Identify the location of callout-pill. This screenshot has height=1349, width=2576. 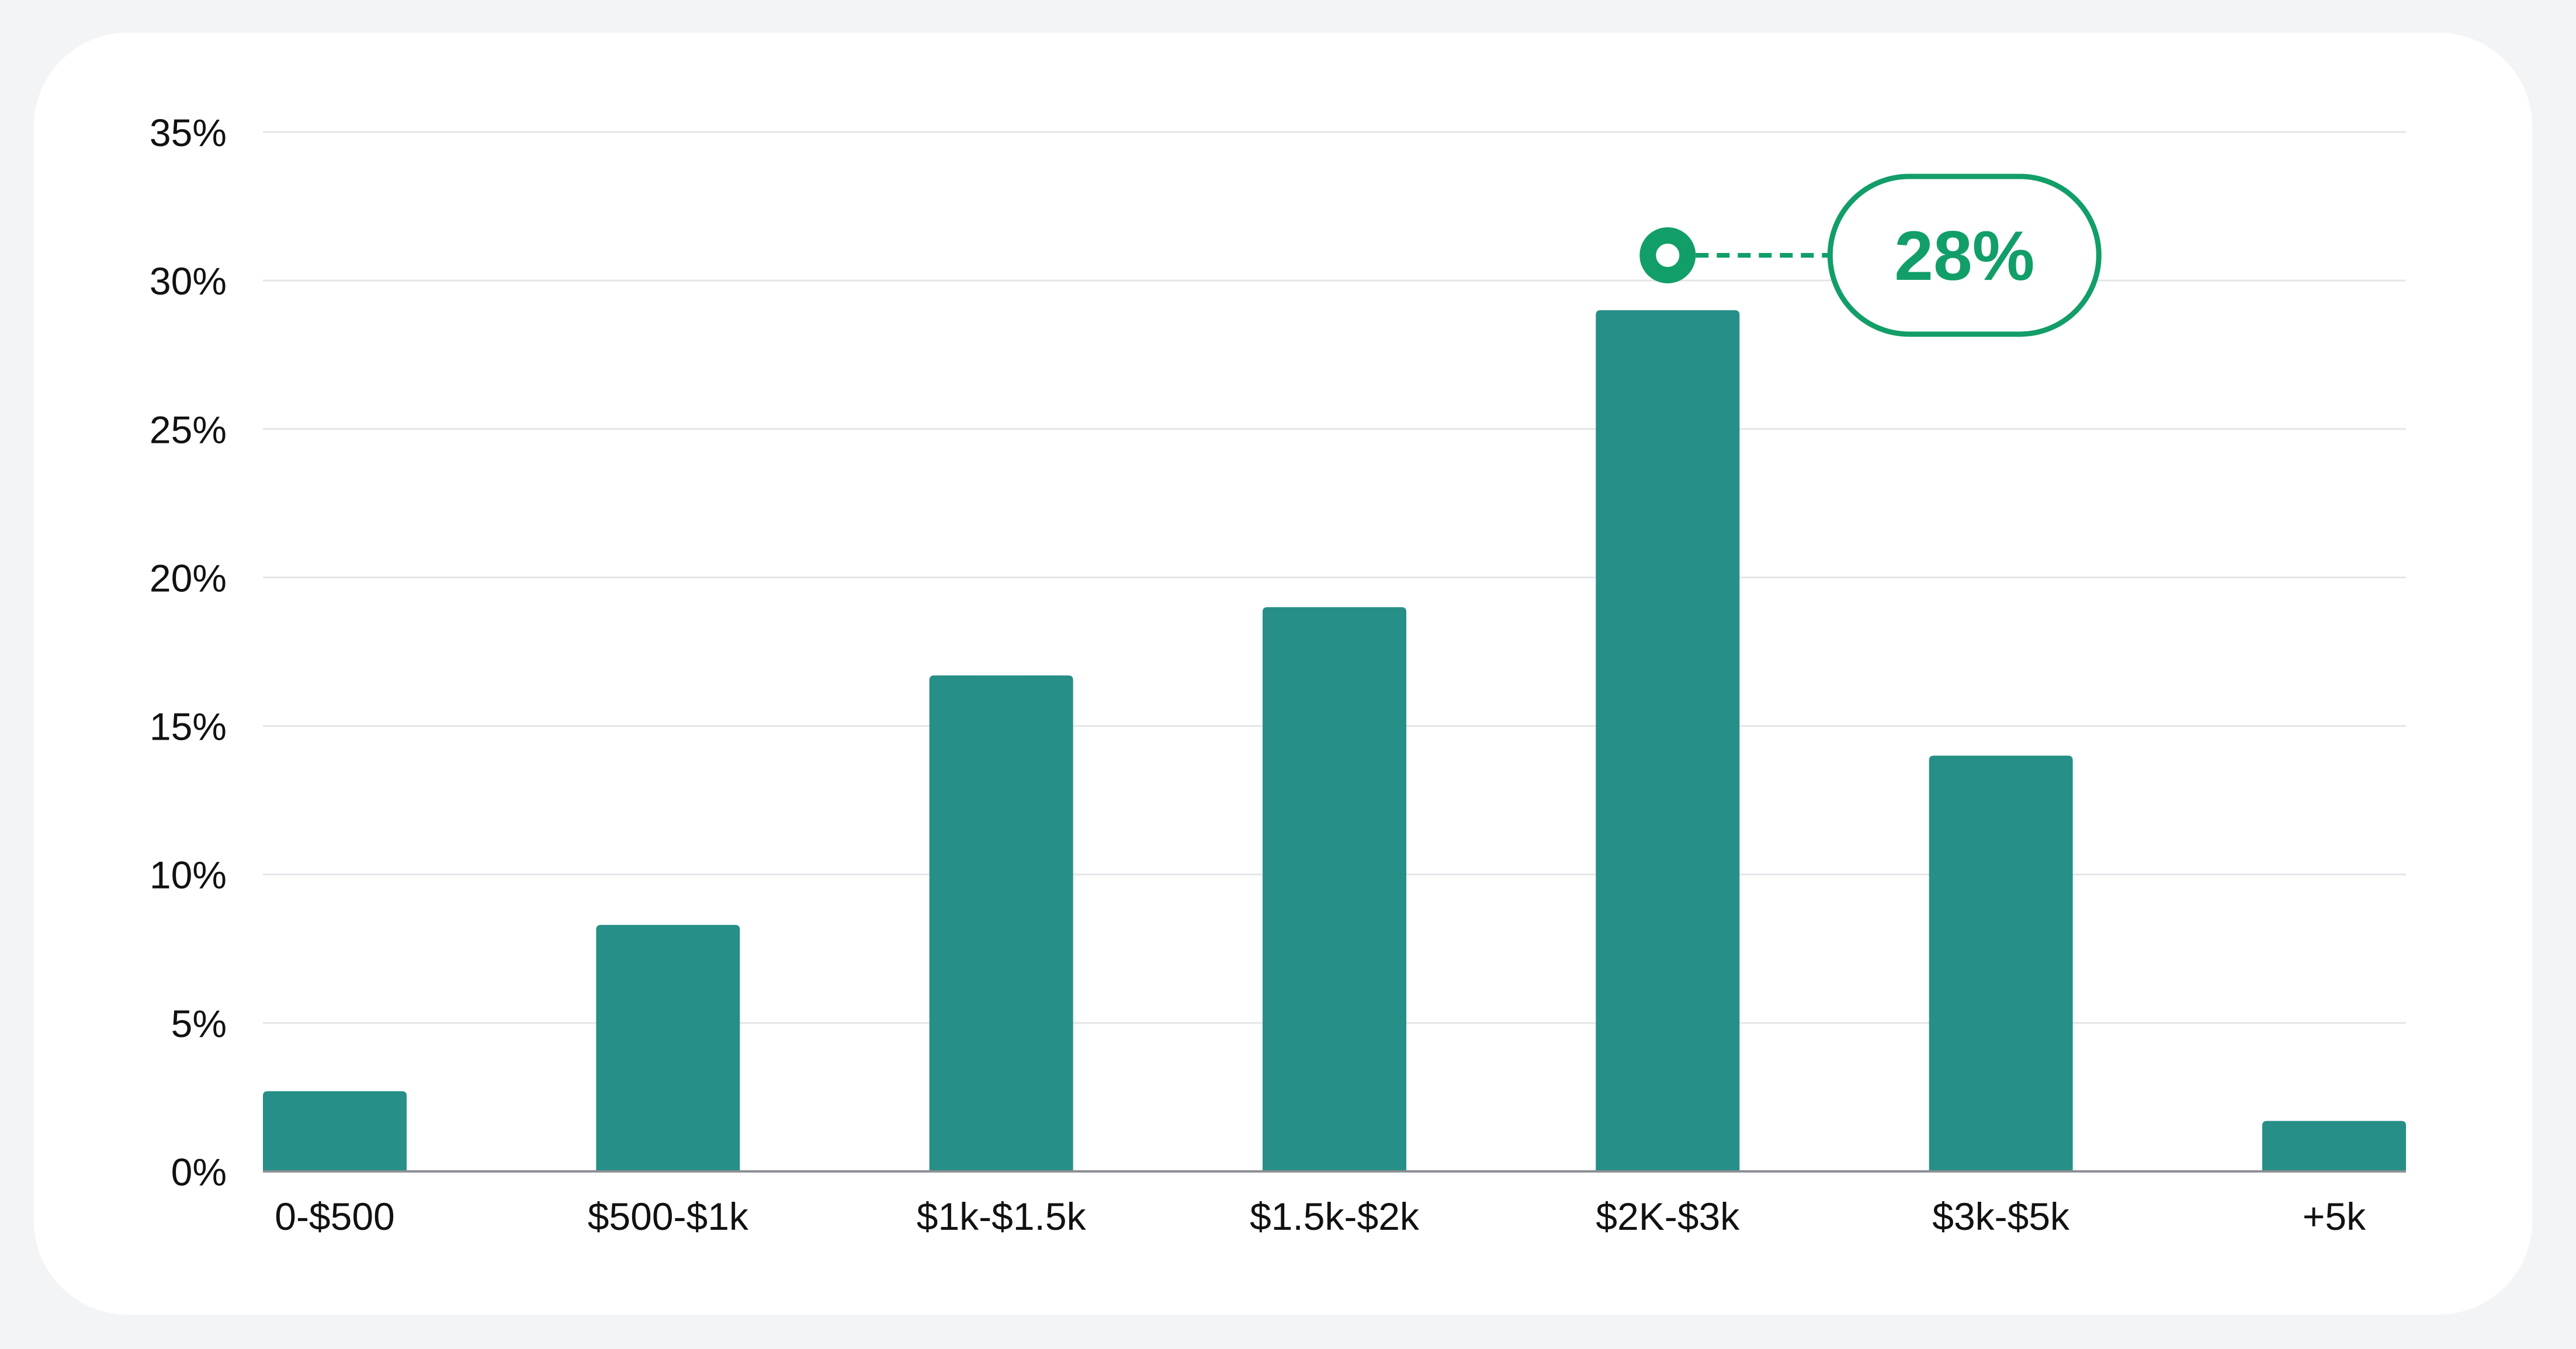
(1965, 255).